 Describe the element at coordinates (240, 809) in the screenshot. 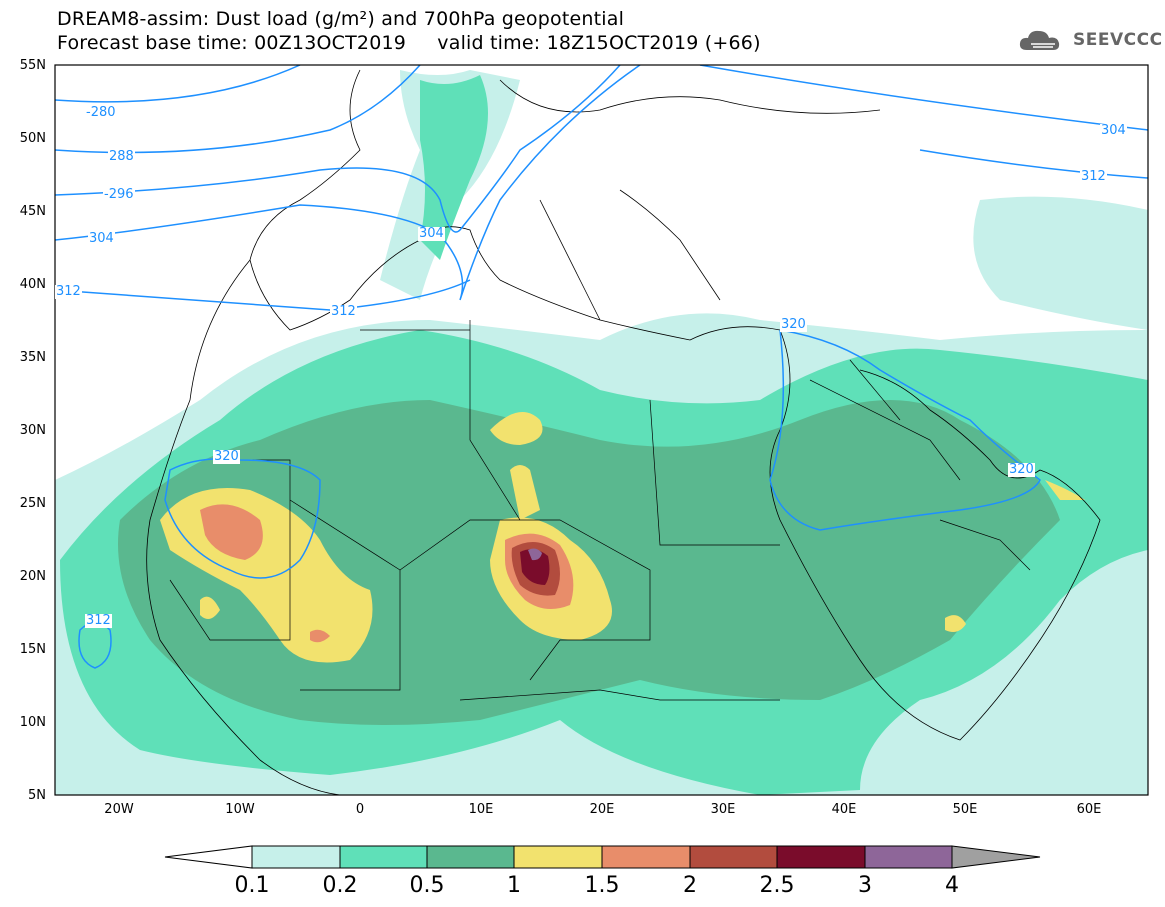

I see `lon-label: 10W` at that location.